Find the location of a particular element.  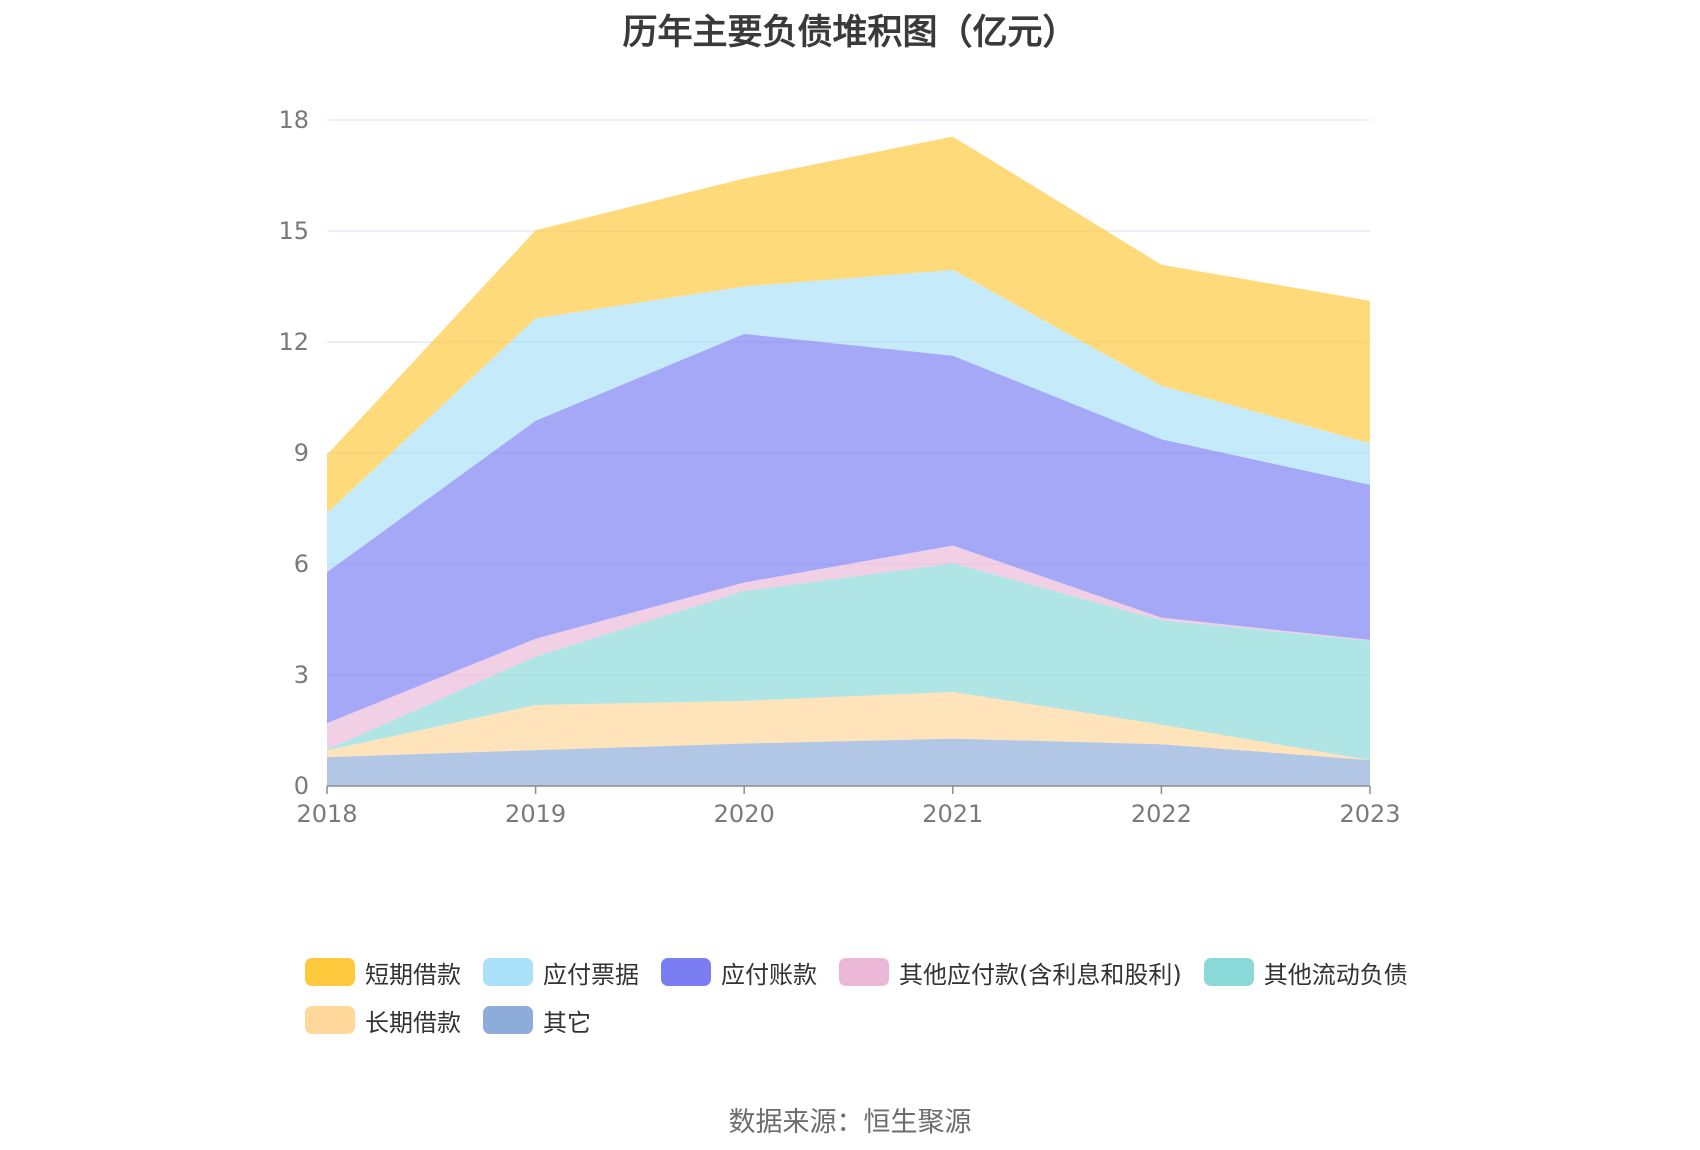

legend: 短期借款 应付票据 应付账款 其他应付款(含利息和股利) 其他流动负债长期借款 其它 is located at coordinates (880, 996).